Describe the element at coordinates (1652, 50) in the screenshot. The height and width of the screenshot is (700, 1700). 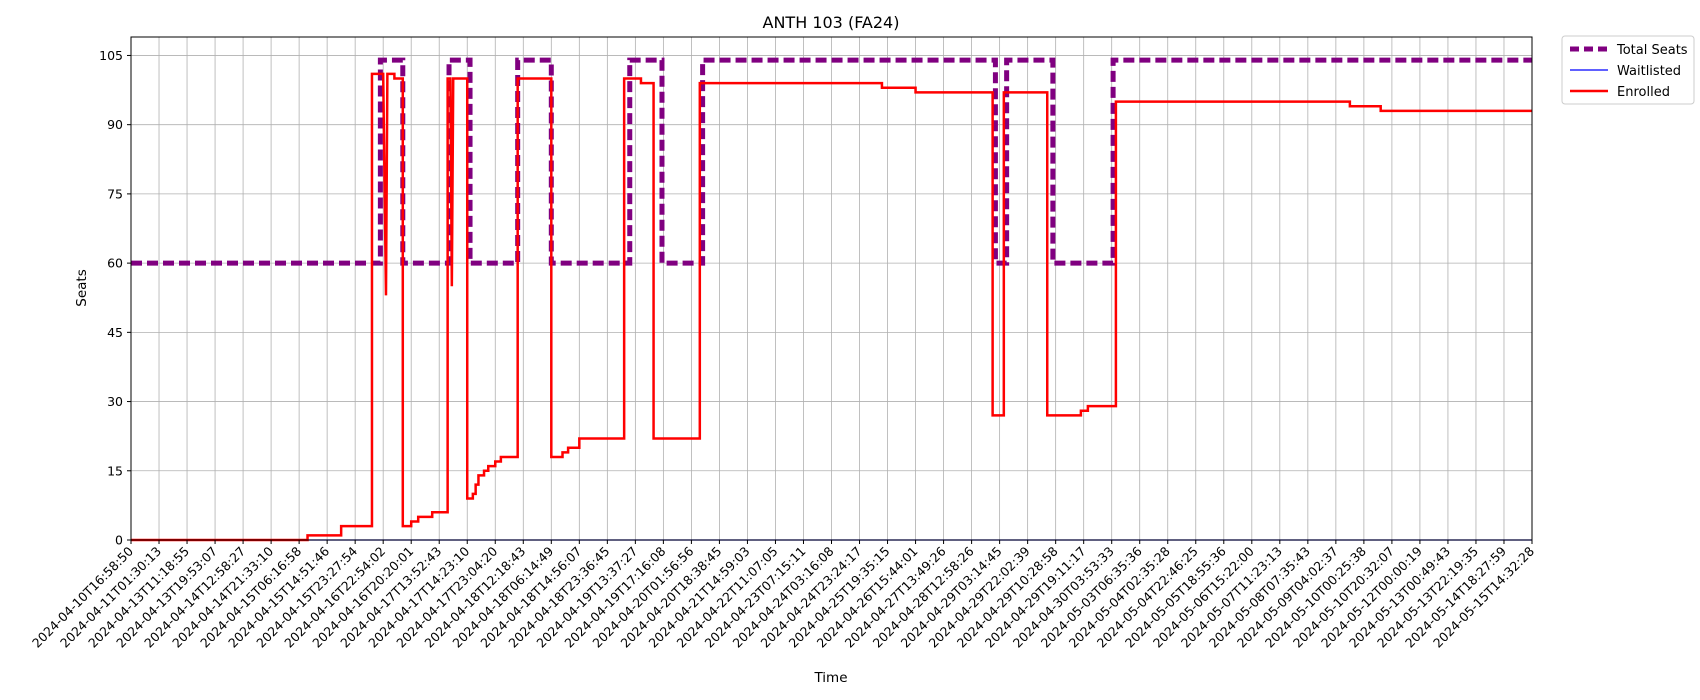
I see `legend-label-total-seats: Total Seats` at that location.